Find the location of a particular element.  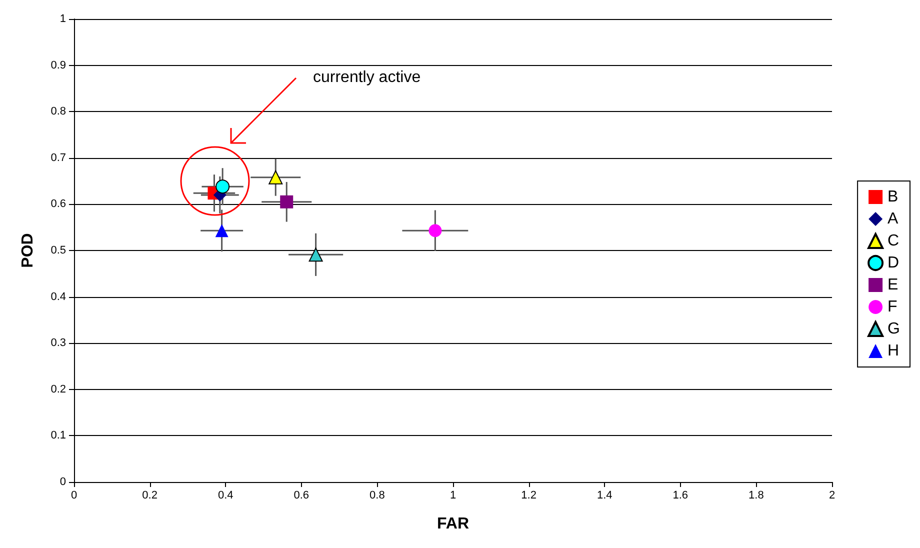

annotation: currently active is located at coordinates (367, 78).